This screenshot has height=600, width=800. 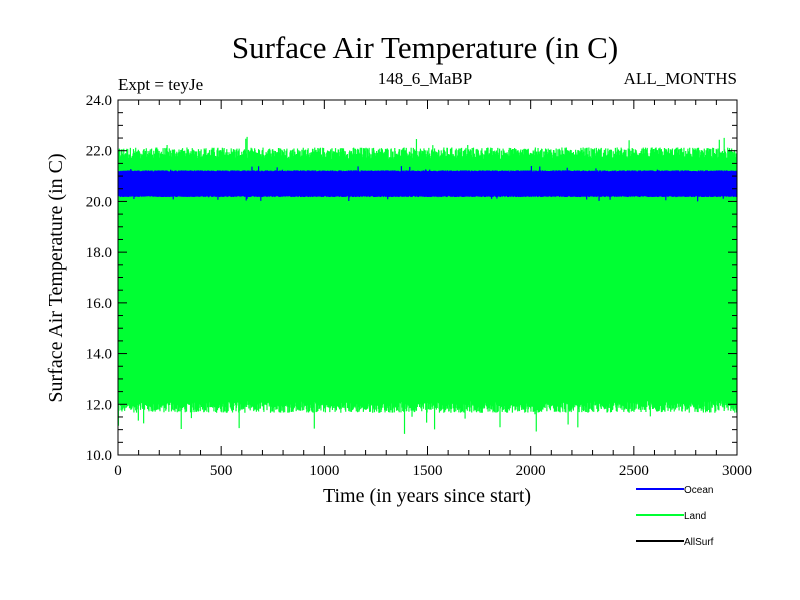 What do you see at coordinates (99, 152) in the screenshot?
I see `y-tick-label: 22.0` at bounding box center [99, 152].